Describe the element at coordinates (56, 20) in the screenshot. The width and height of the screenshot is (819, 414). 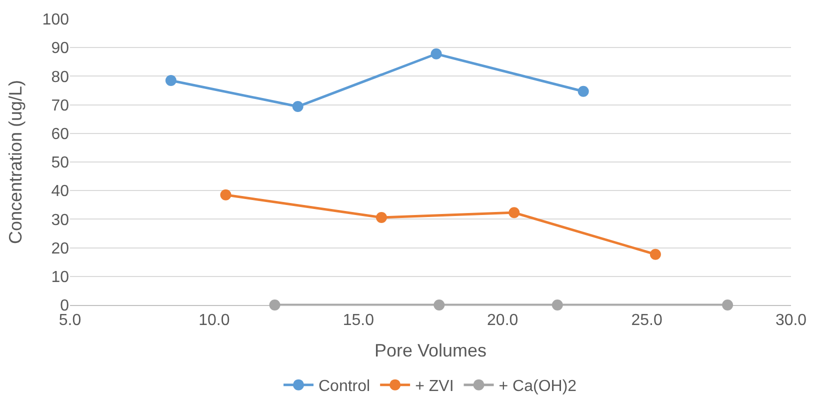
I see `y-tick-label: 100` at that location.